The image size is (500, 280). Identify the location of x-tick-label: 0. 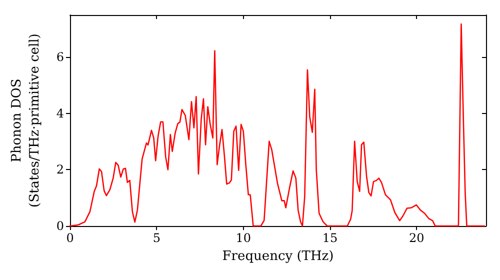
(70, 238).